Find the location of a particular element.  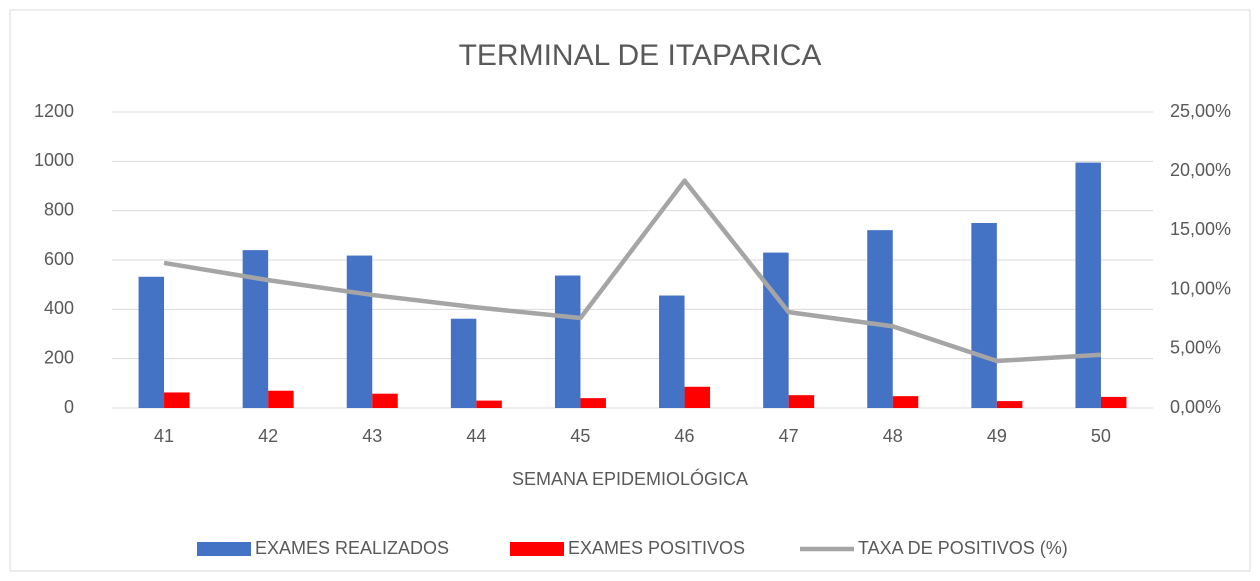

x-axis-label: SEMANA EPIDEMIOLÓGICA is located at coordinates (630, 478).